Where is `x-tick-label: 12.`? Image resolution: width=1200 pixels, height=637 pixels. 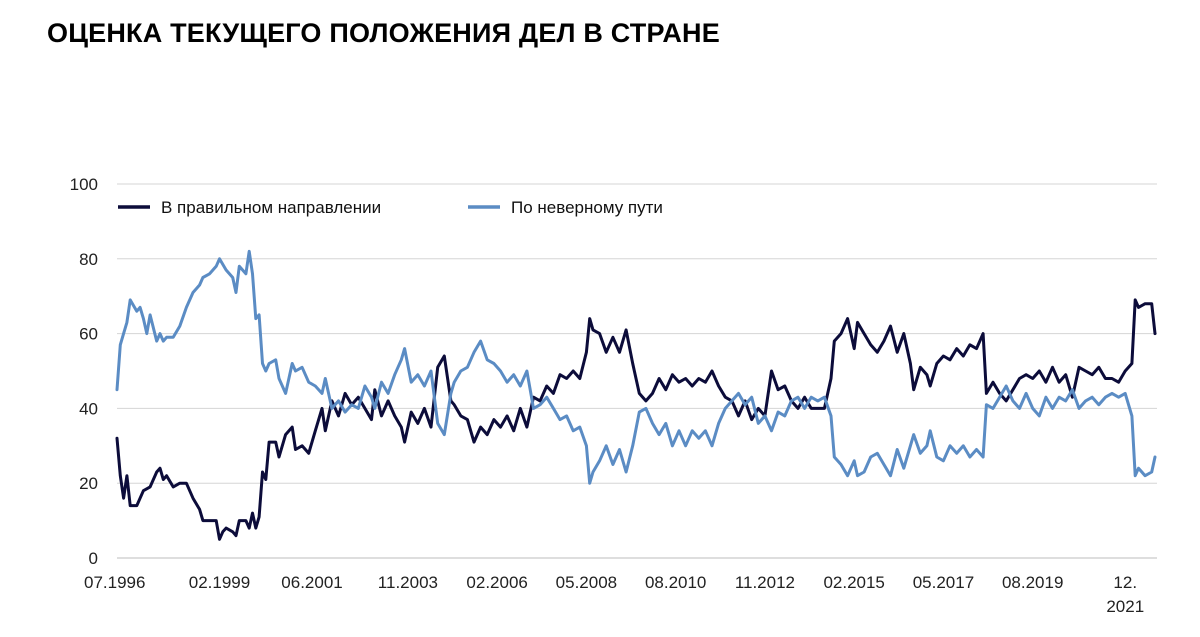
x-tick-label: 12. is located at coordinates (1125, 582).